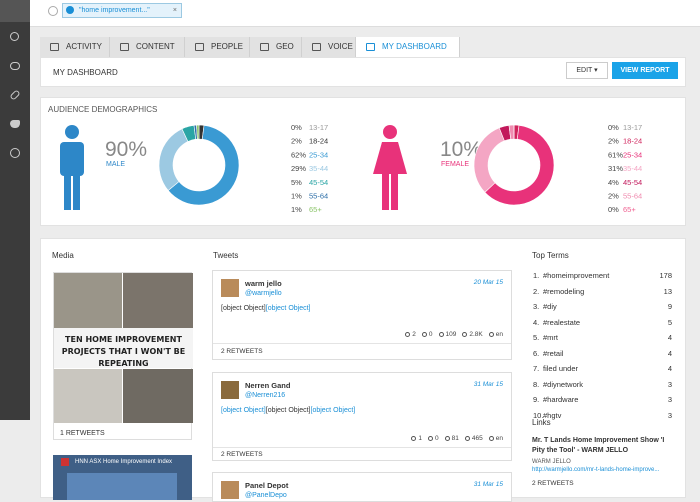  What do you see at coordinates (665, 275) in the screenshot?
I see `term-count: 178` at bounding box center [665, 275].